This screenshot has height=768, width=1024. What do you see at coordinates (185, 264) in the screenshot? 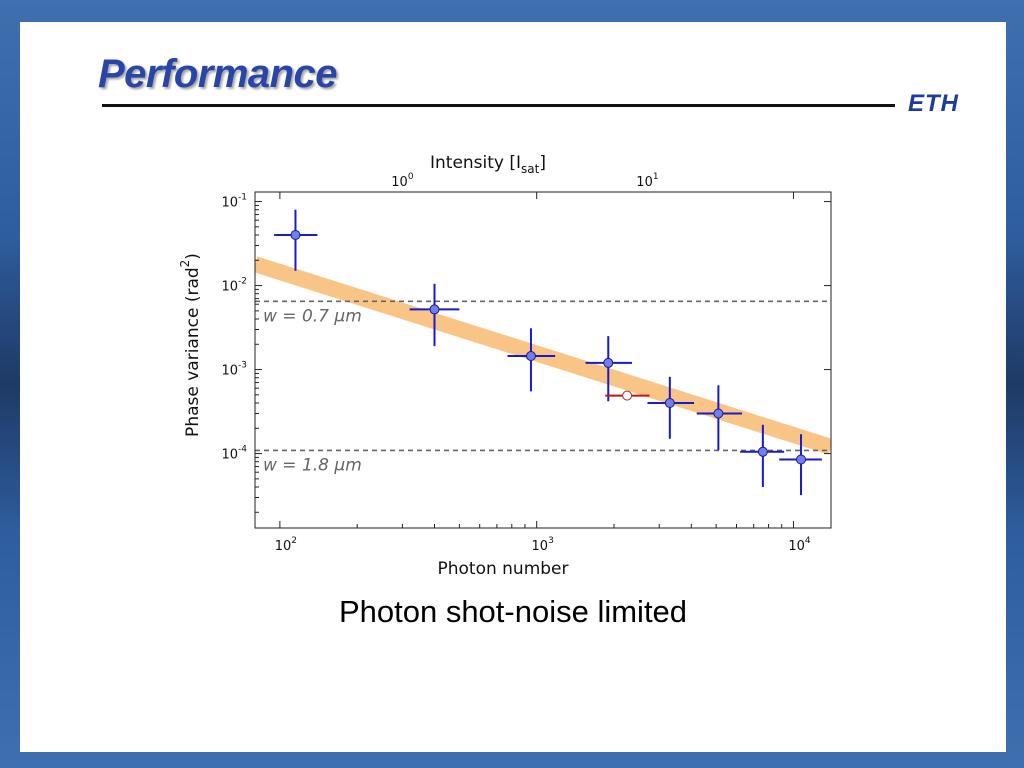
I see `y-axis-label-sup: 2` at bounding box center [185, 264].